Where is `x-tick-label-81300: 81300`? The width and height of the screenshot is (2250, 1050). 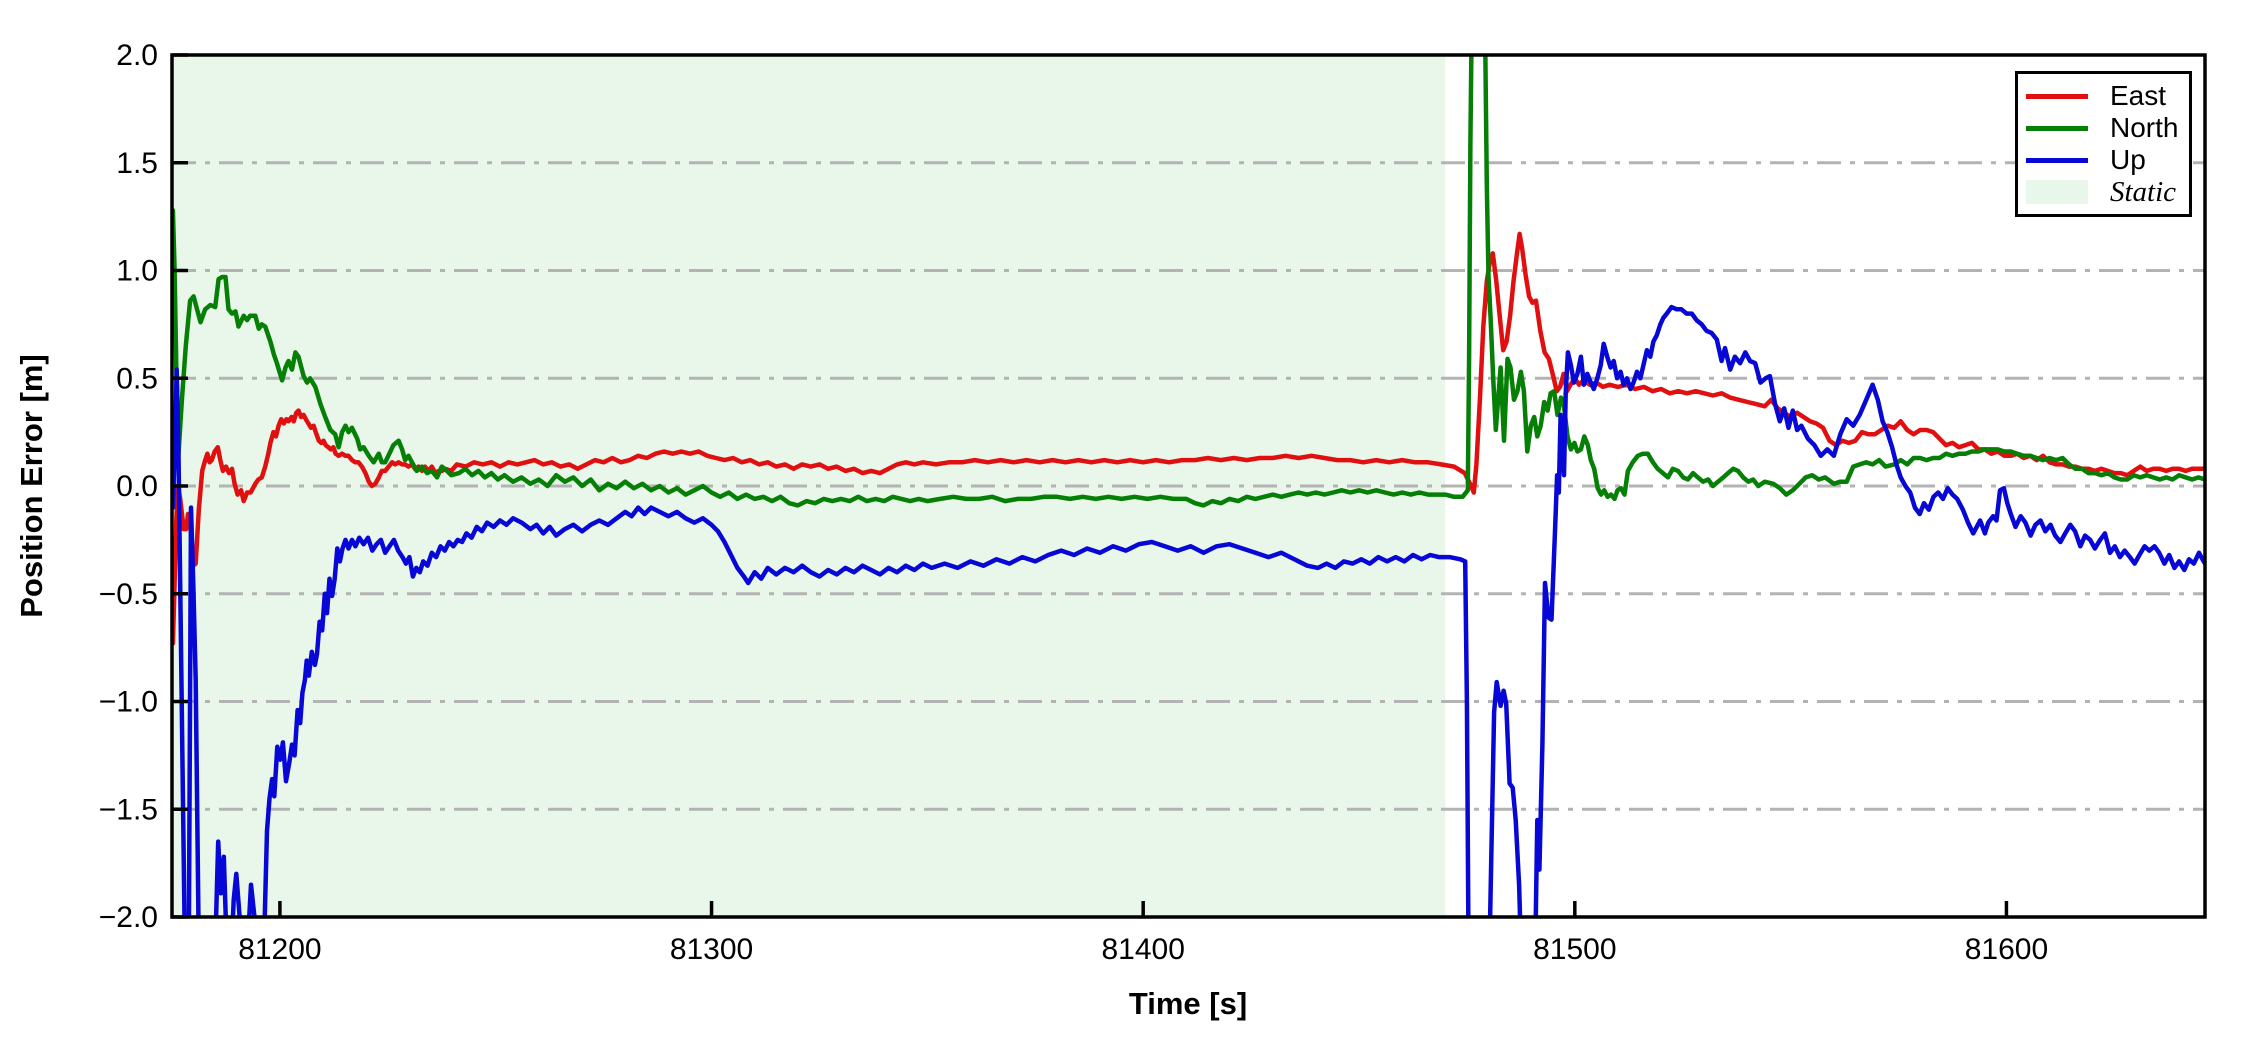 x-tick-label-81300: 81300 is located at coordinates (711, 949).